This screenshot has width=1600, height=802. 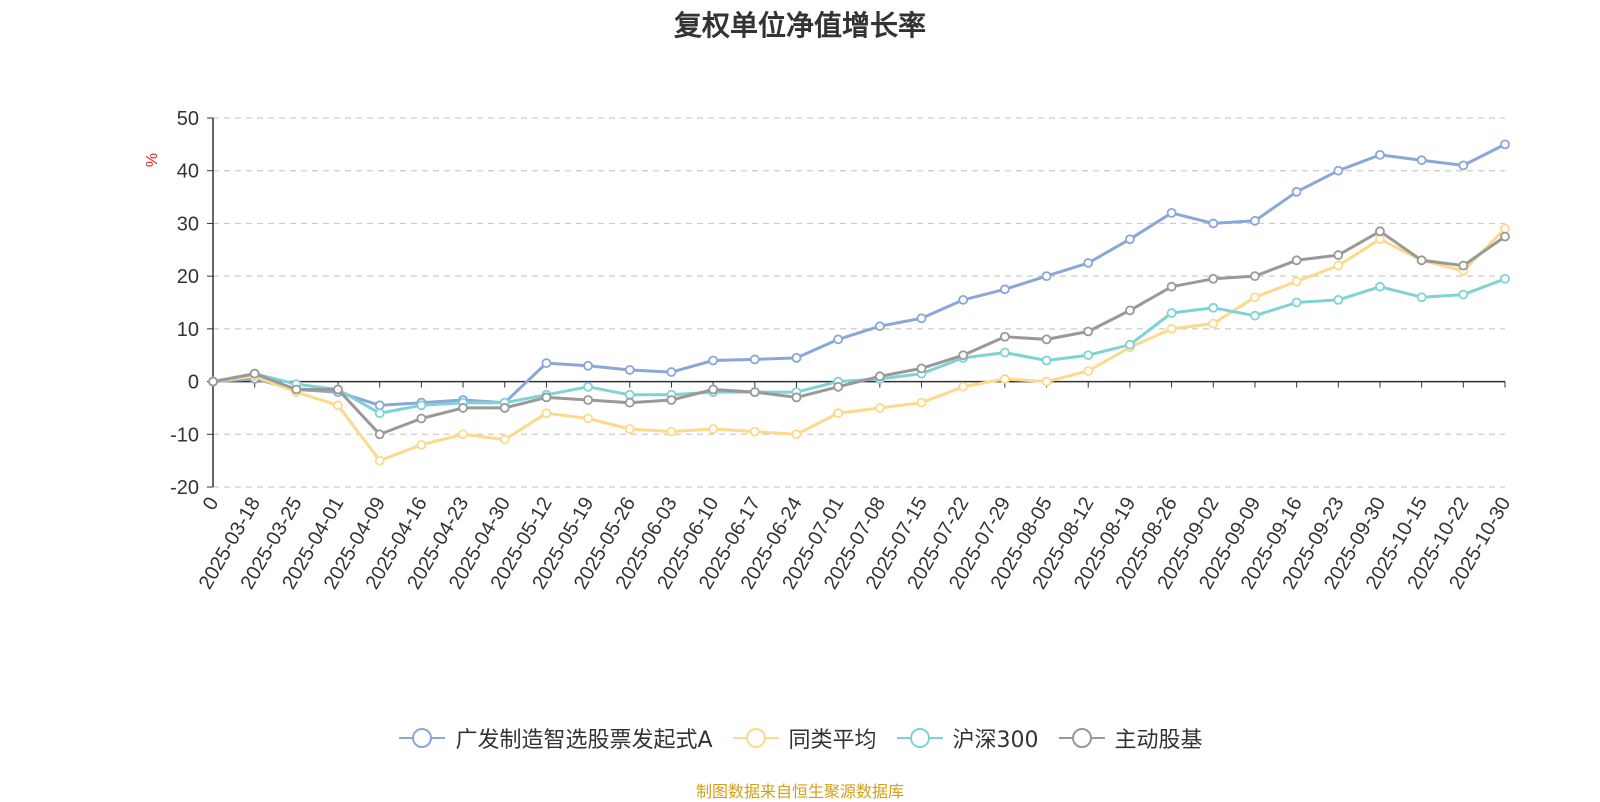 I want to click on legend-item-3: 沪深300, so click(x=967, y=738).